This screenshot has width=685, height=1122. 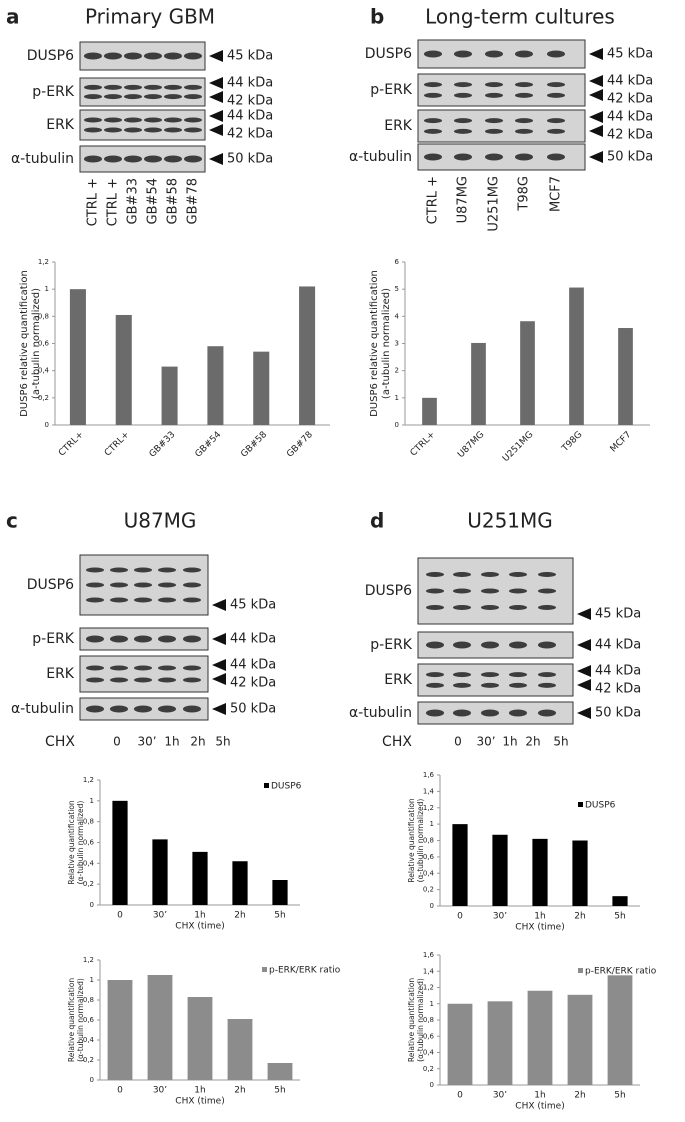 I want to click on y-tick-label: 1,6, so click(x=429, y=775).